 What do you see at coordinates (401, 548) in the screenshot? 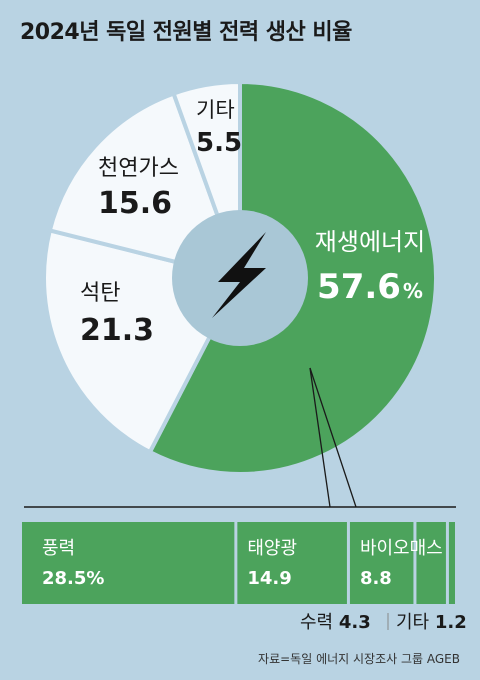
I see `bar-label-name-2: 바이오매스` at bounding box center [401, 548].